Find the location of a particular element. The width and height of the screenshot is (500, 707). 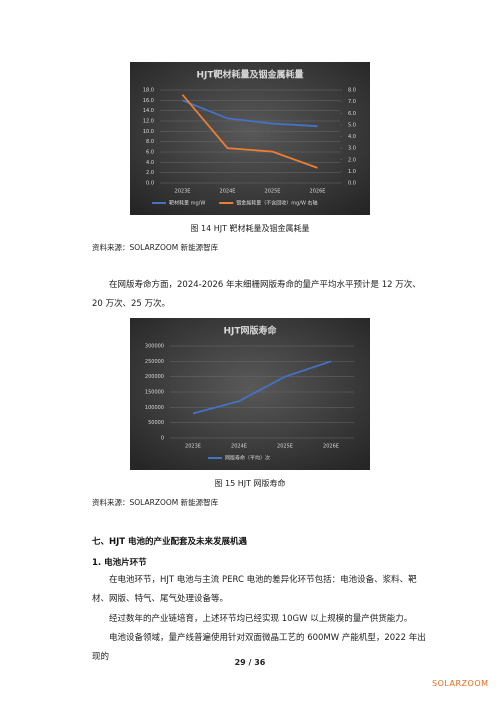

y2-tick-label: 0.0 is located at coordinates (352, 184).